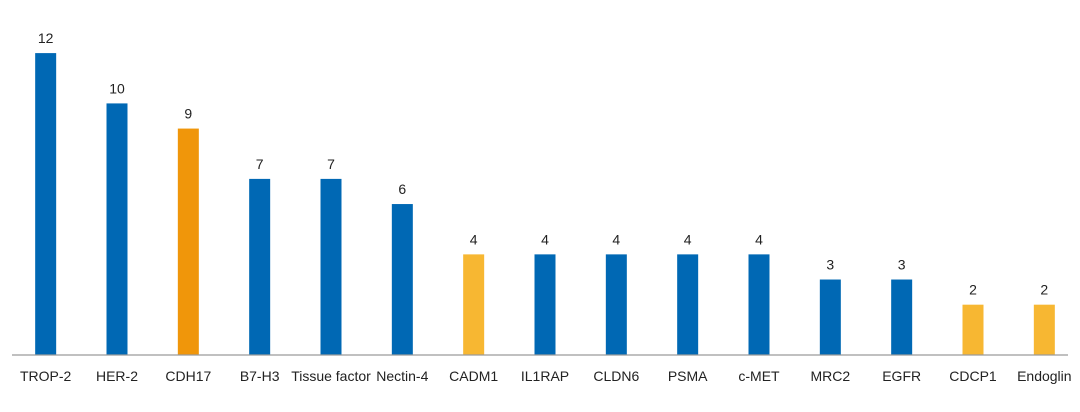 Image resolution: width=1080 pixels, height=412 pixels. I want to click on x-tick-label-il1rap: IL1RAP, so click(545, 376).